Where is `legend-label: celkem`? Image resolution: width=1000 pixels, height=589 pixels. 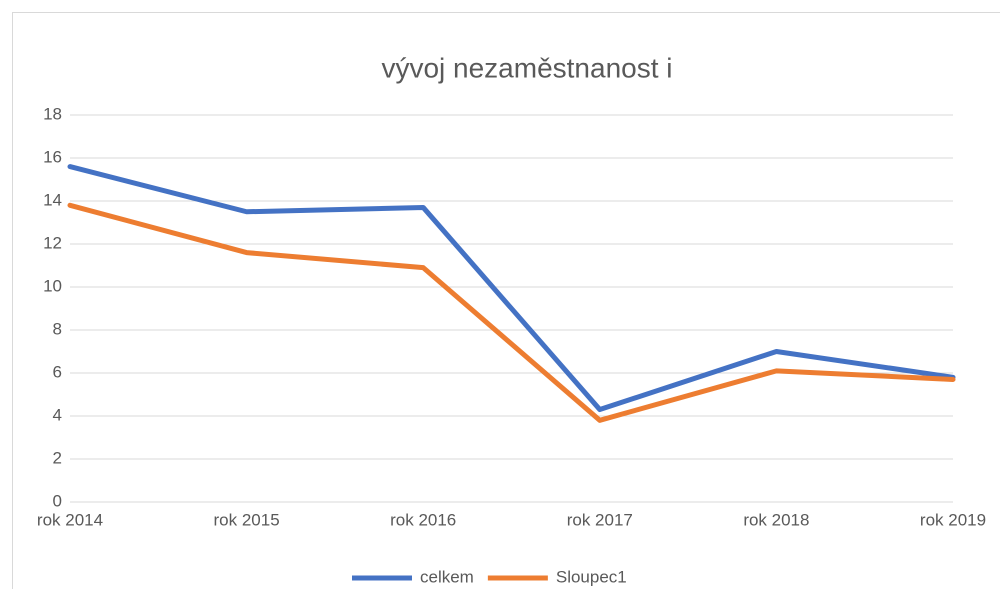
legend-label: celkem is located at coordinates (447, 576).